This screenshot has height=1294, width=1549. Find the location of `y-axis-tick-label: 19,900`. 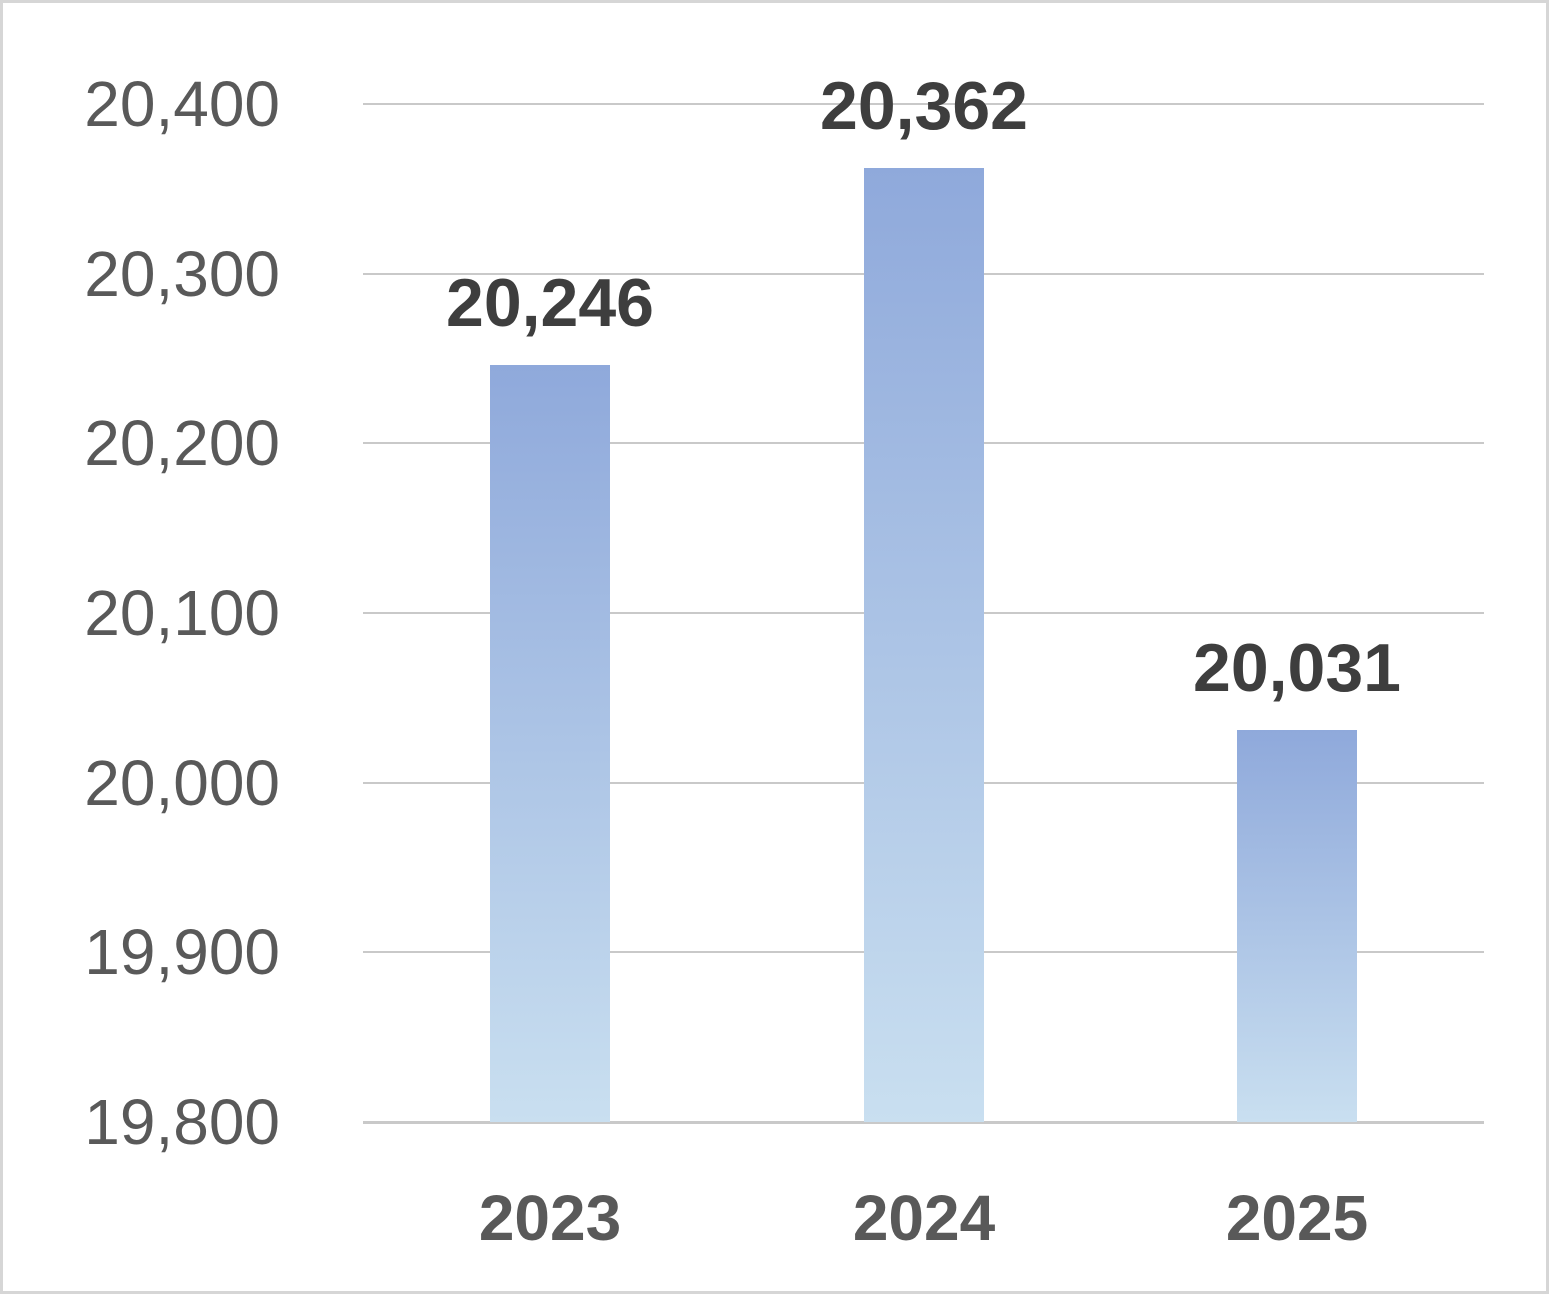

y-axis-tick-label: 19,900 is located at coordinates (182, 952).